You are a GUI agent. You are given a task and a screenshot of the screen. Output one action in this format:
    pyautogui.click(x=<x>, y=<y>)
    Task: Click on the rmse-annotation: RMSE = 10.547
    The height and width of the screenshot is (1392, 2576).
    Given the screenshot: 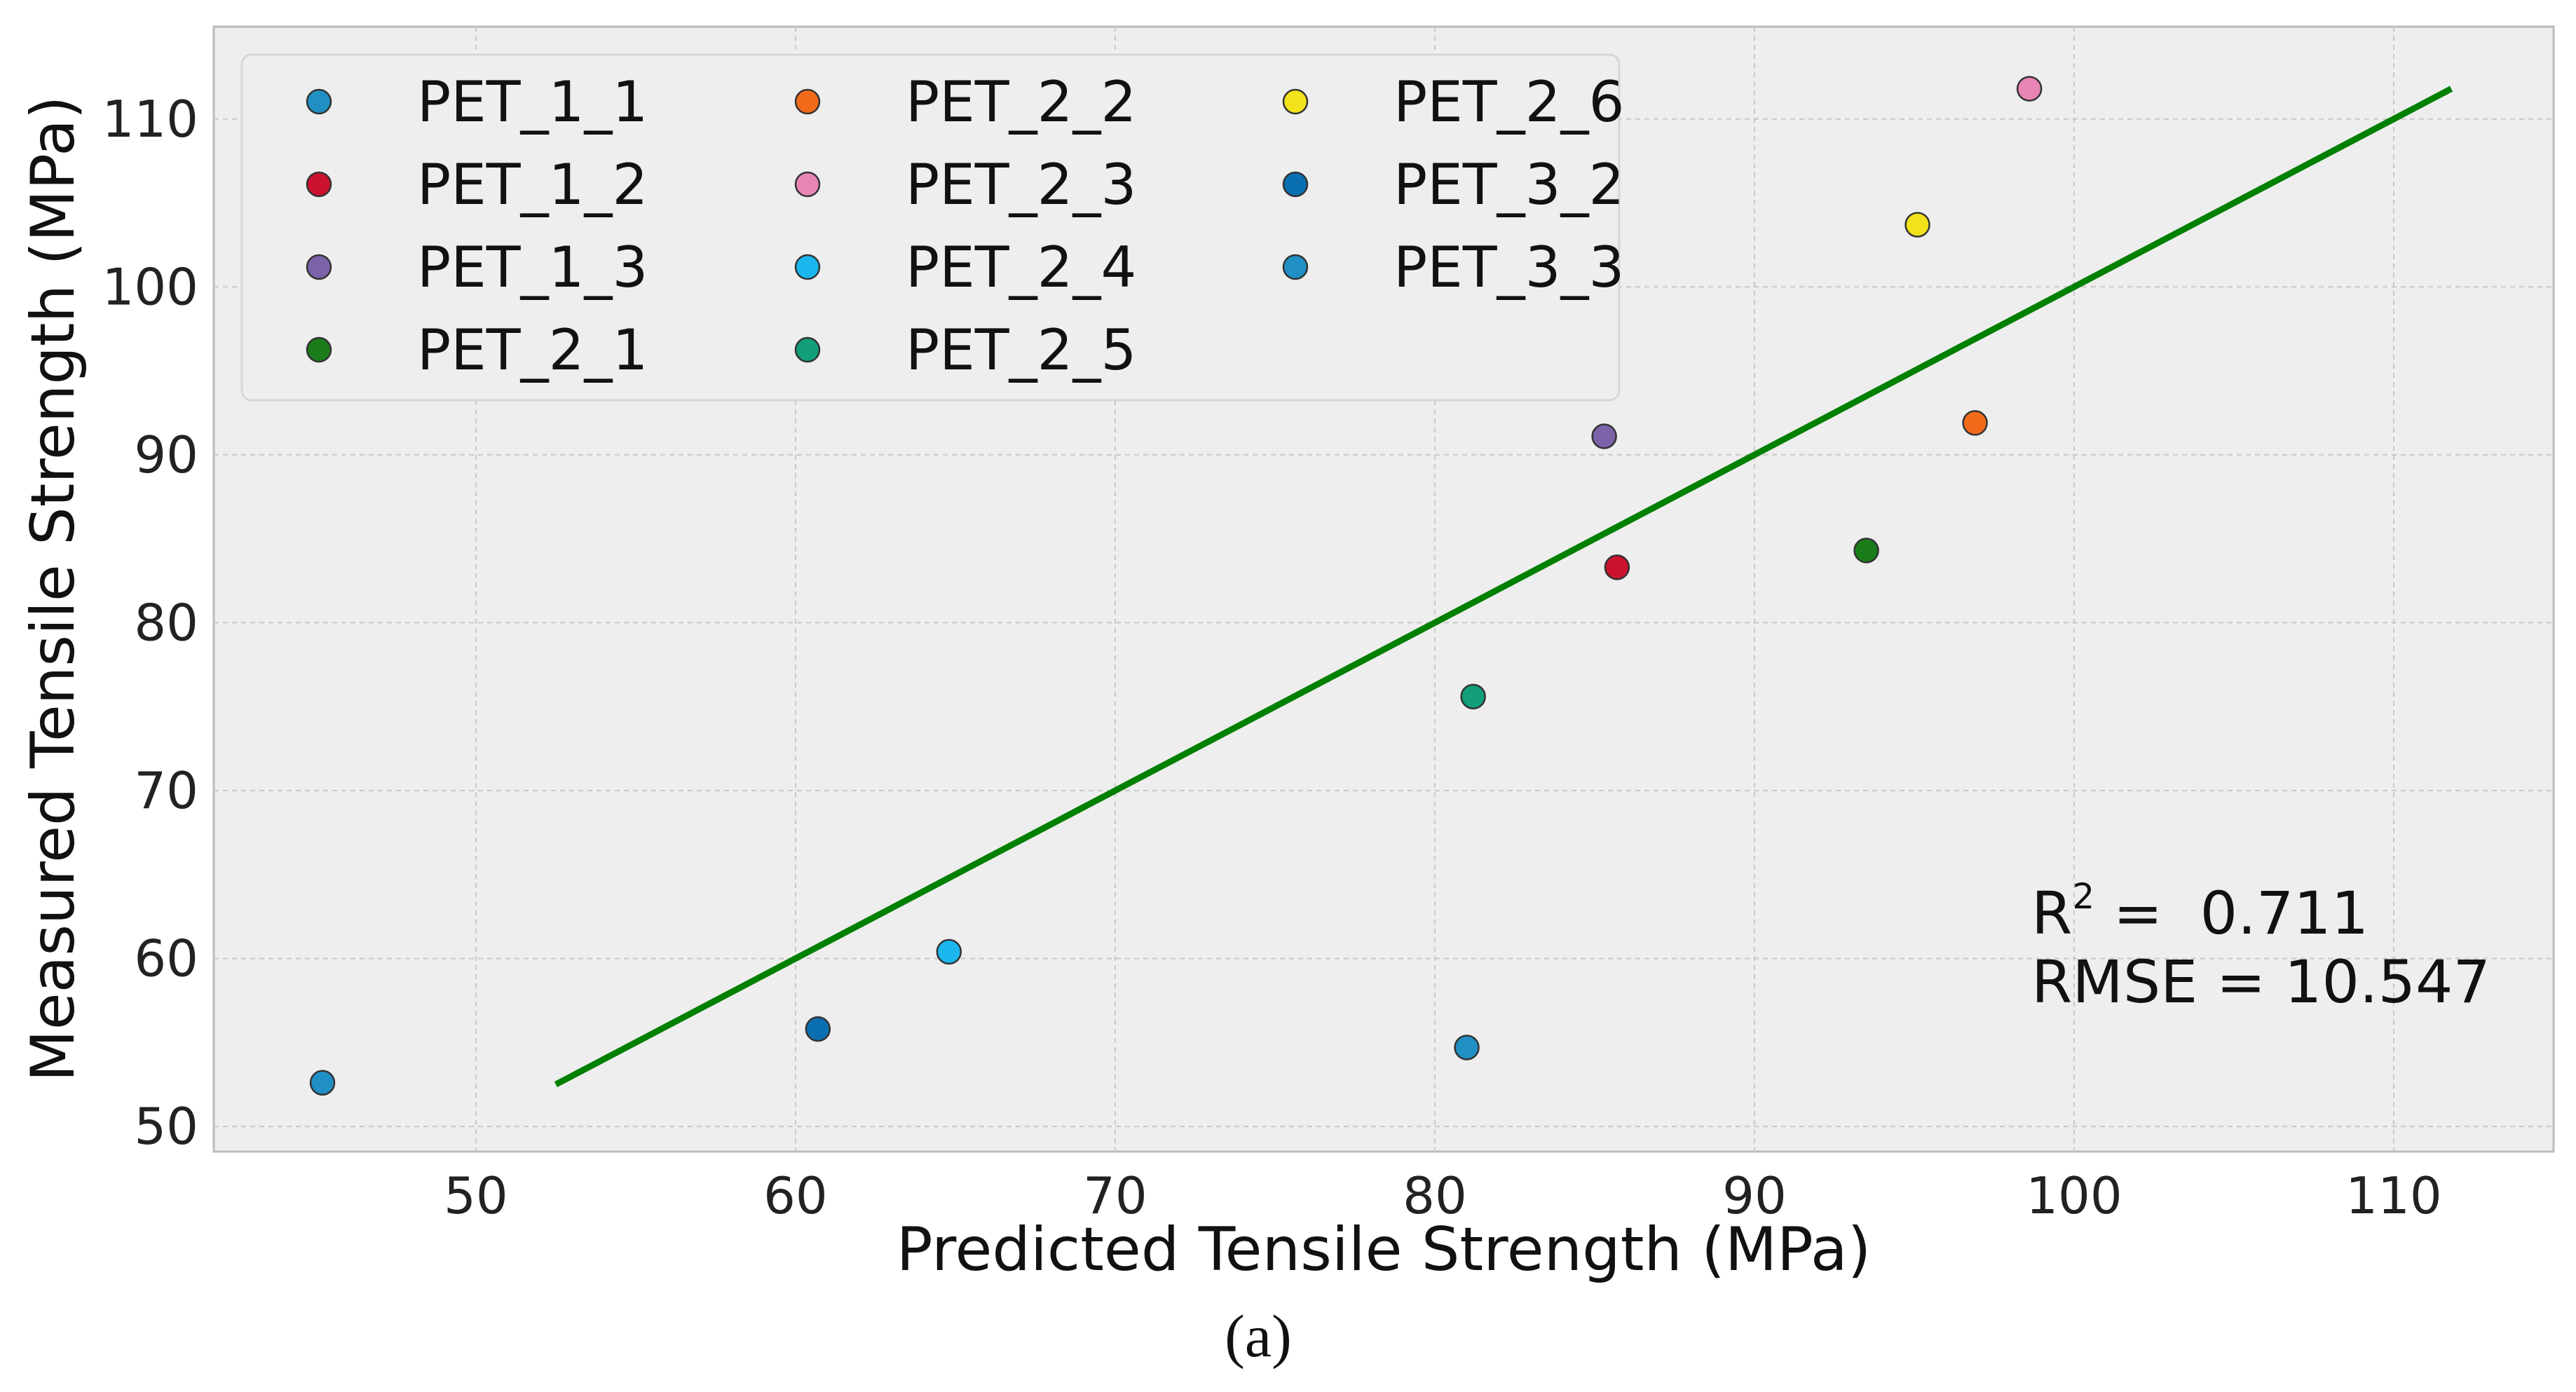 What is the action you would take?
    pyautogui.click(x=2260, y=982)
    